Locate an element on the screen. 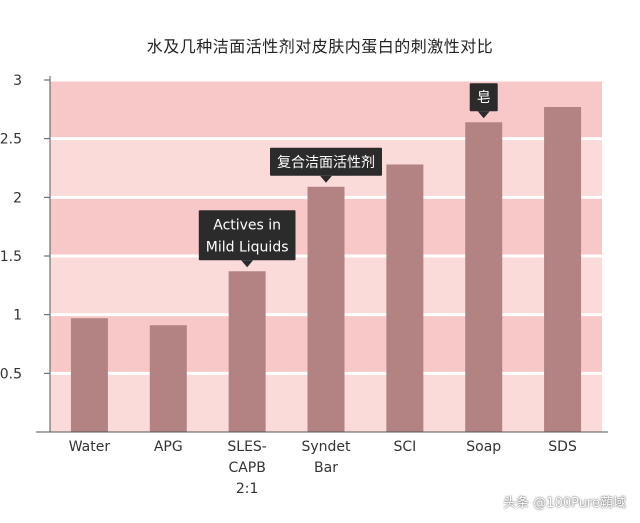 This screenshot has height=523, width=640. bar-water is located at coordinates (89, 375).